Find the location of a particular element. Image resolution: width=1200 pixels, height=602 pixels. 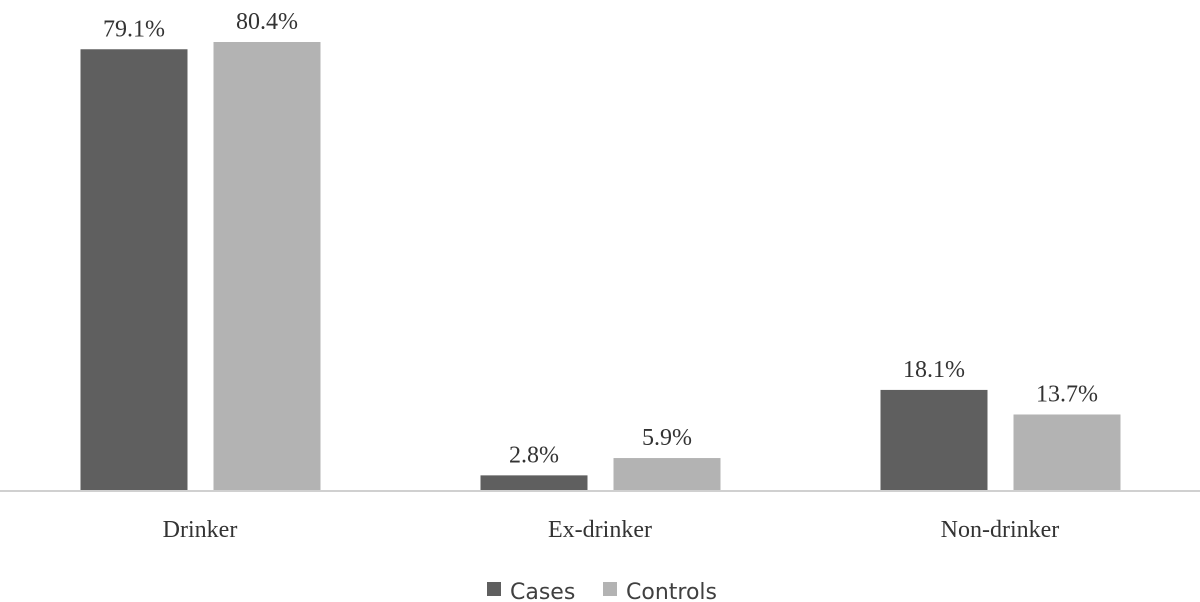

bar-cases-ex-drinker is located at coordinates (534, 483).